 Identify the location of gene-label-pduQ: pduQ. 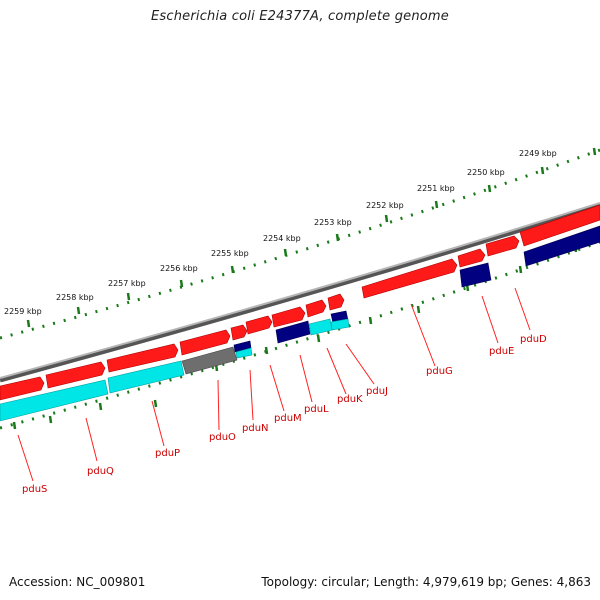
(100, 471).